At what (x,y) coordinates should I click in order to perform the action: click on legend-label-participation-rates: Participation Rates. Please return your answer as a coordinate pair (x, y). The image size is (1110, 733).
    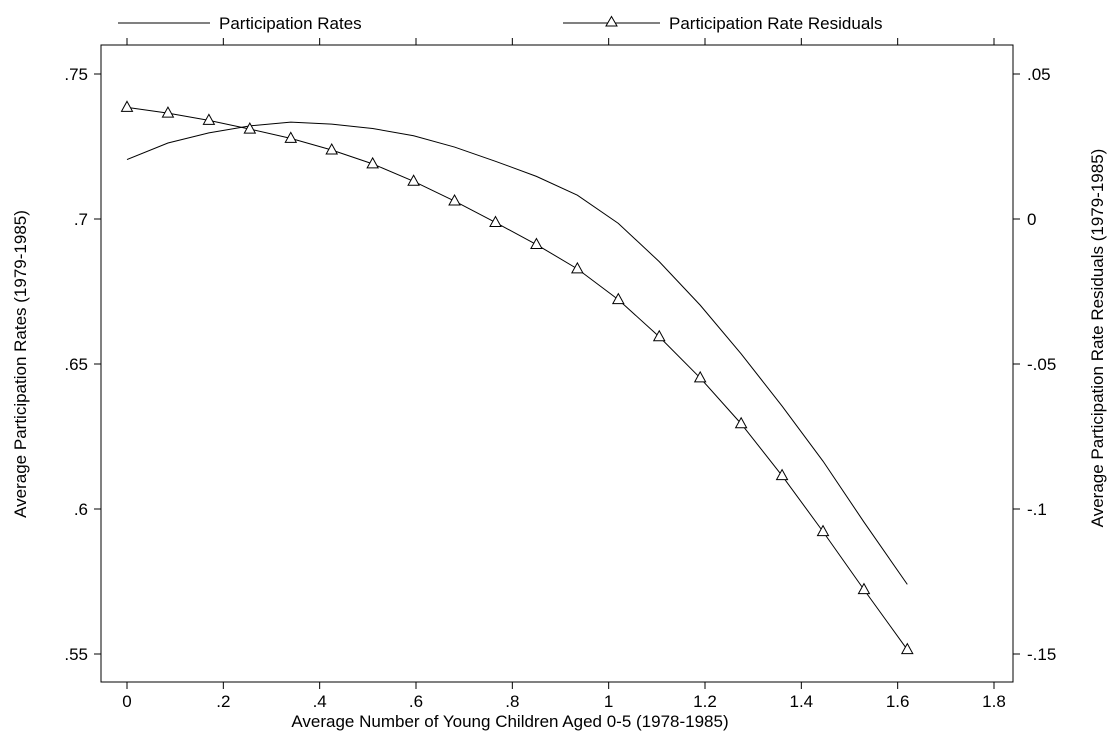
    Looking at the image, I should click on (290, 23).